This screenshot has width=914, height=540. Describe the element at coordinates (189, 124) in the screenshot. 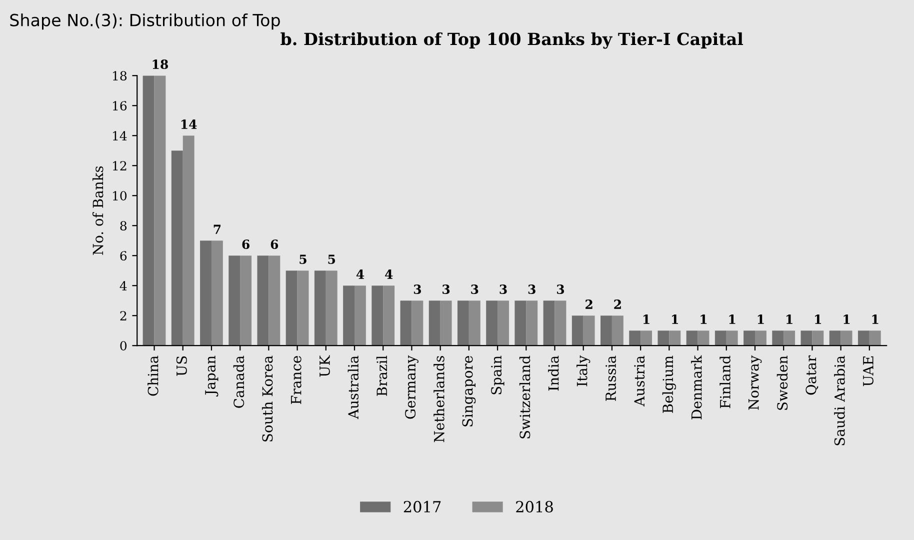

I see `data-label: 14` at that location.